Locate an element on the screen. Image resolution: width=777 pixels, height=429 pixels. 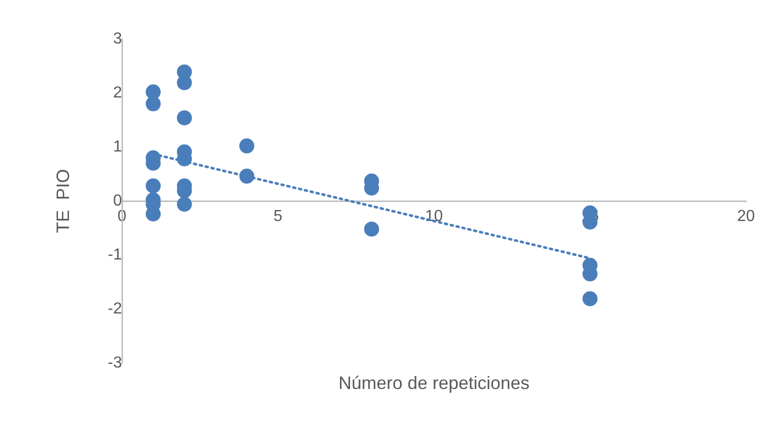
x-tick-label: 5 is located at coordinates (278, 217).